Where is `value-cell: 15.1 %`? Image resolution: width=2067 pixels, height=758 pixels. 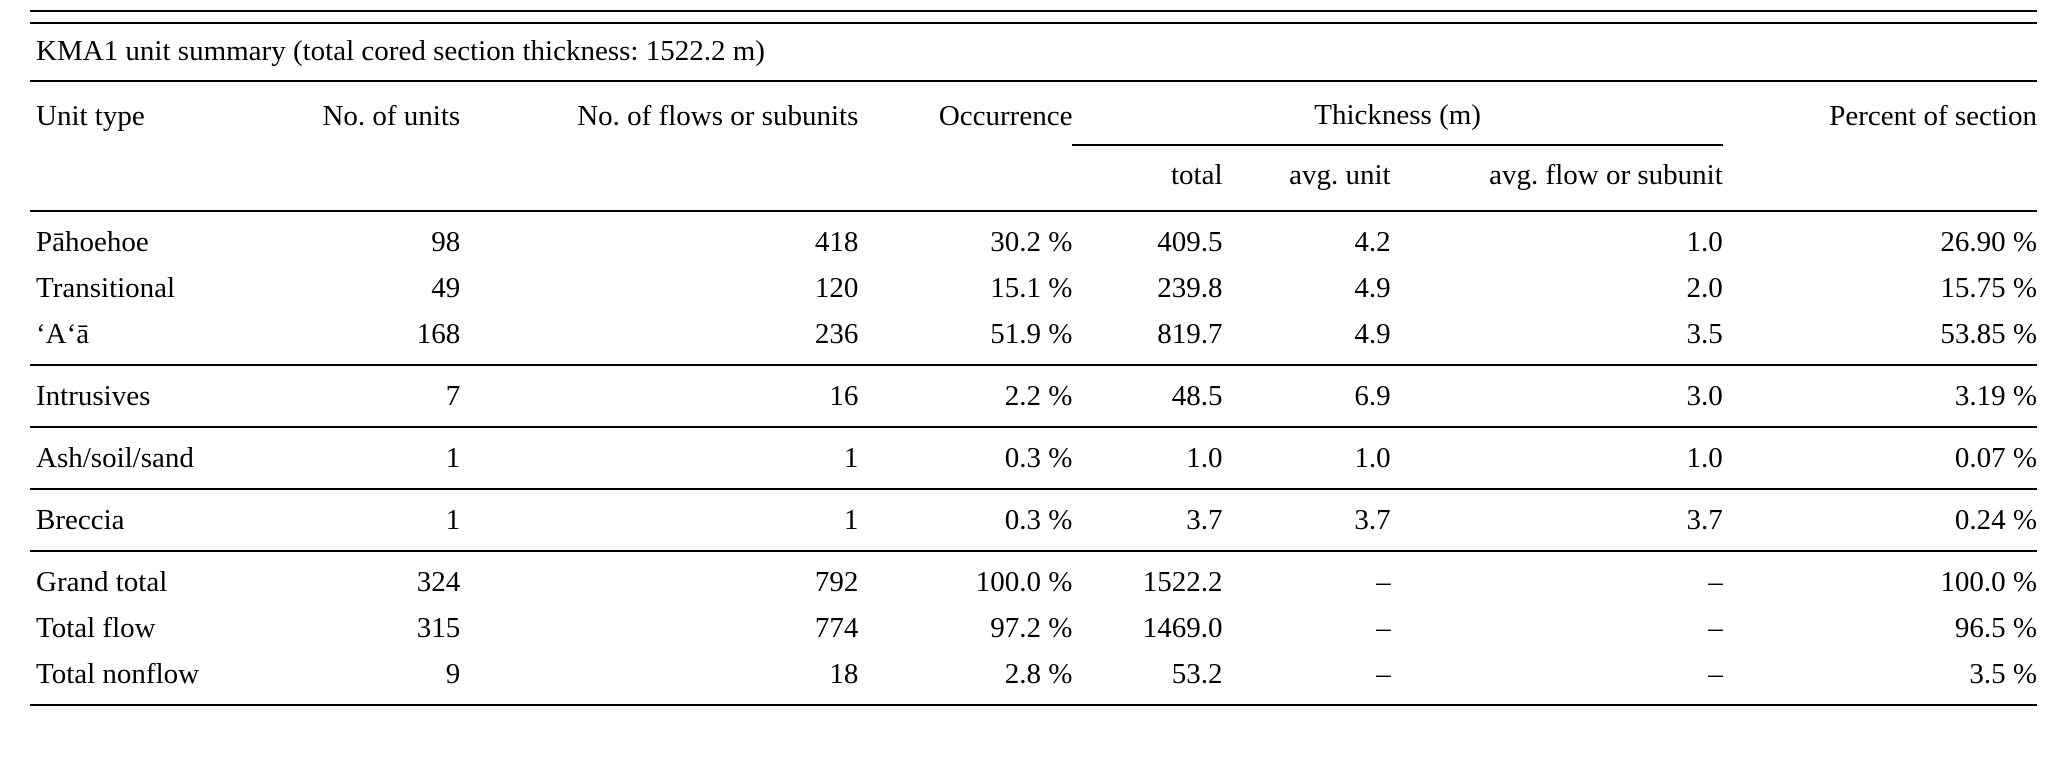
value-cell: 15.1 % is located at coordinates (1031, 288).